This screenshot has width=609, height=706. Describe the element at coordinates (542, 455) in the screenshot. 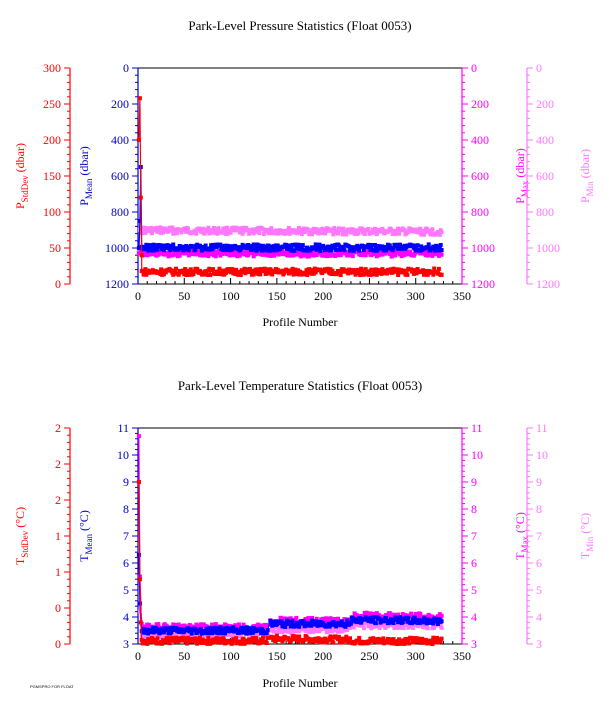

I see `y-tick-label-min: 10` at that location.